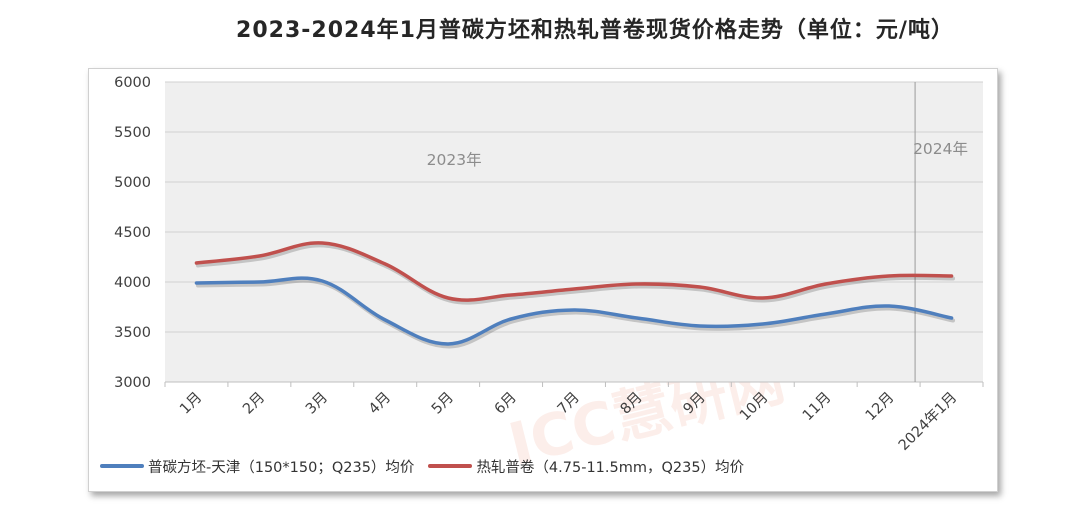  Describe the element at coordinates (632, 404) in the screenshot. I see `x-tick-label: 8月` at that location.